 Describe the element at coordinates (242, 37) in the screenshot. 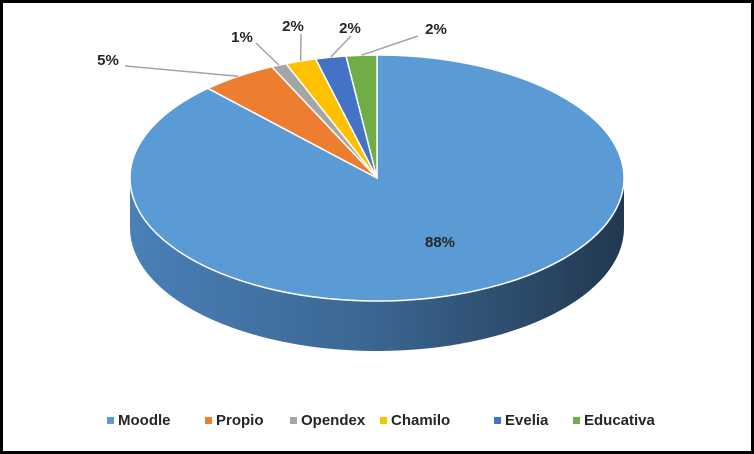

I see `data-label: 1%` at that location.